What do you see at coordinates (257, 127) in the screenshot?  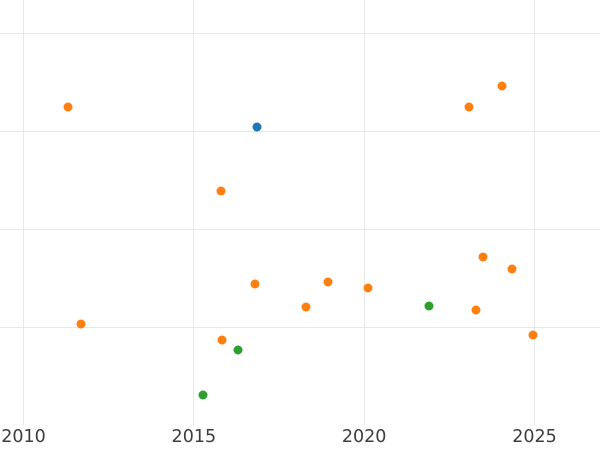 I see `scatter-point-blue-series` at bounding box center [257, 127].